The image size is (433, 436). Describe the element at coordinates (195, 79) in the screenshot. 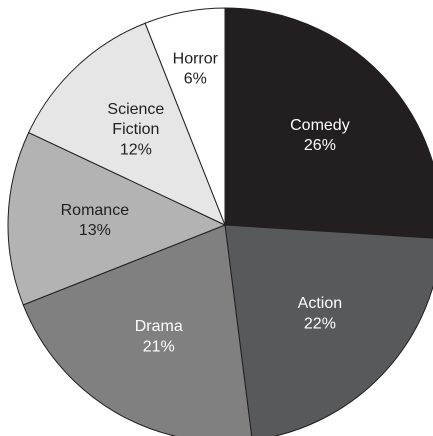

I see `slice-value-label: 6%` at that location.